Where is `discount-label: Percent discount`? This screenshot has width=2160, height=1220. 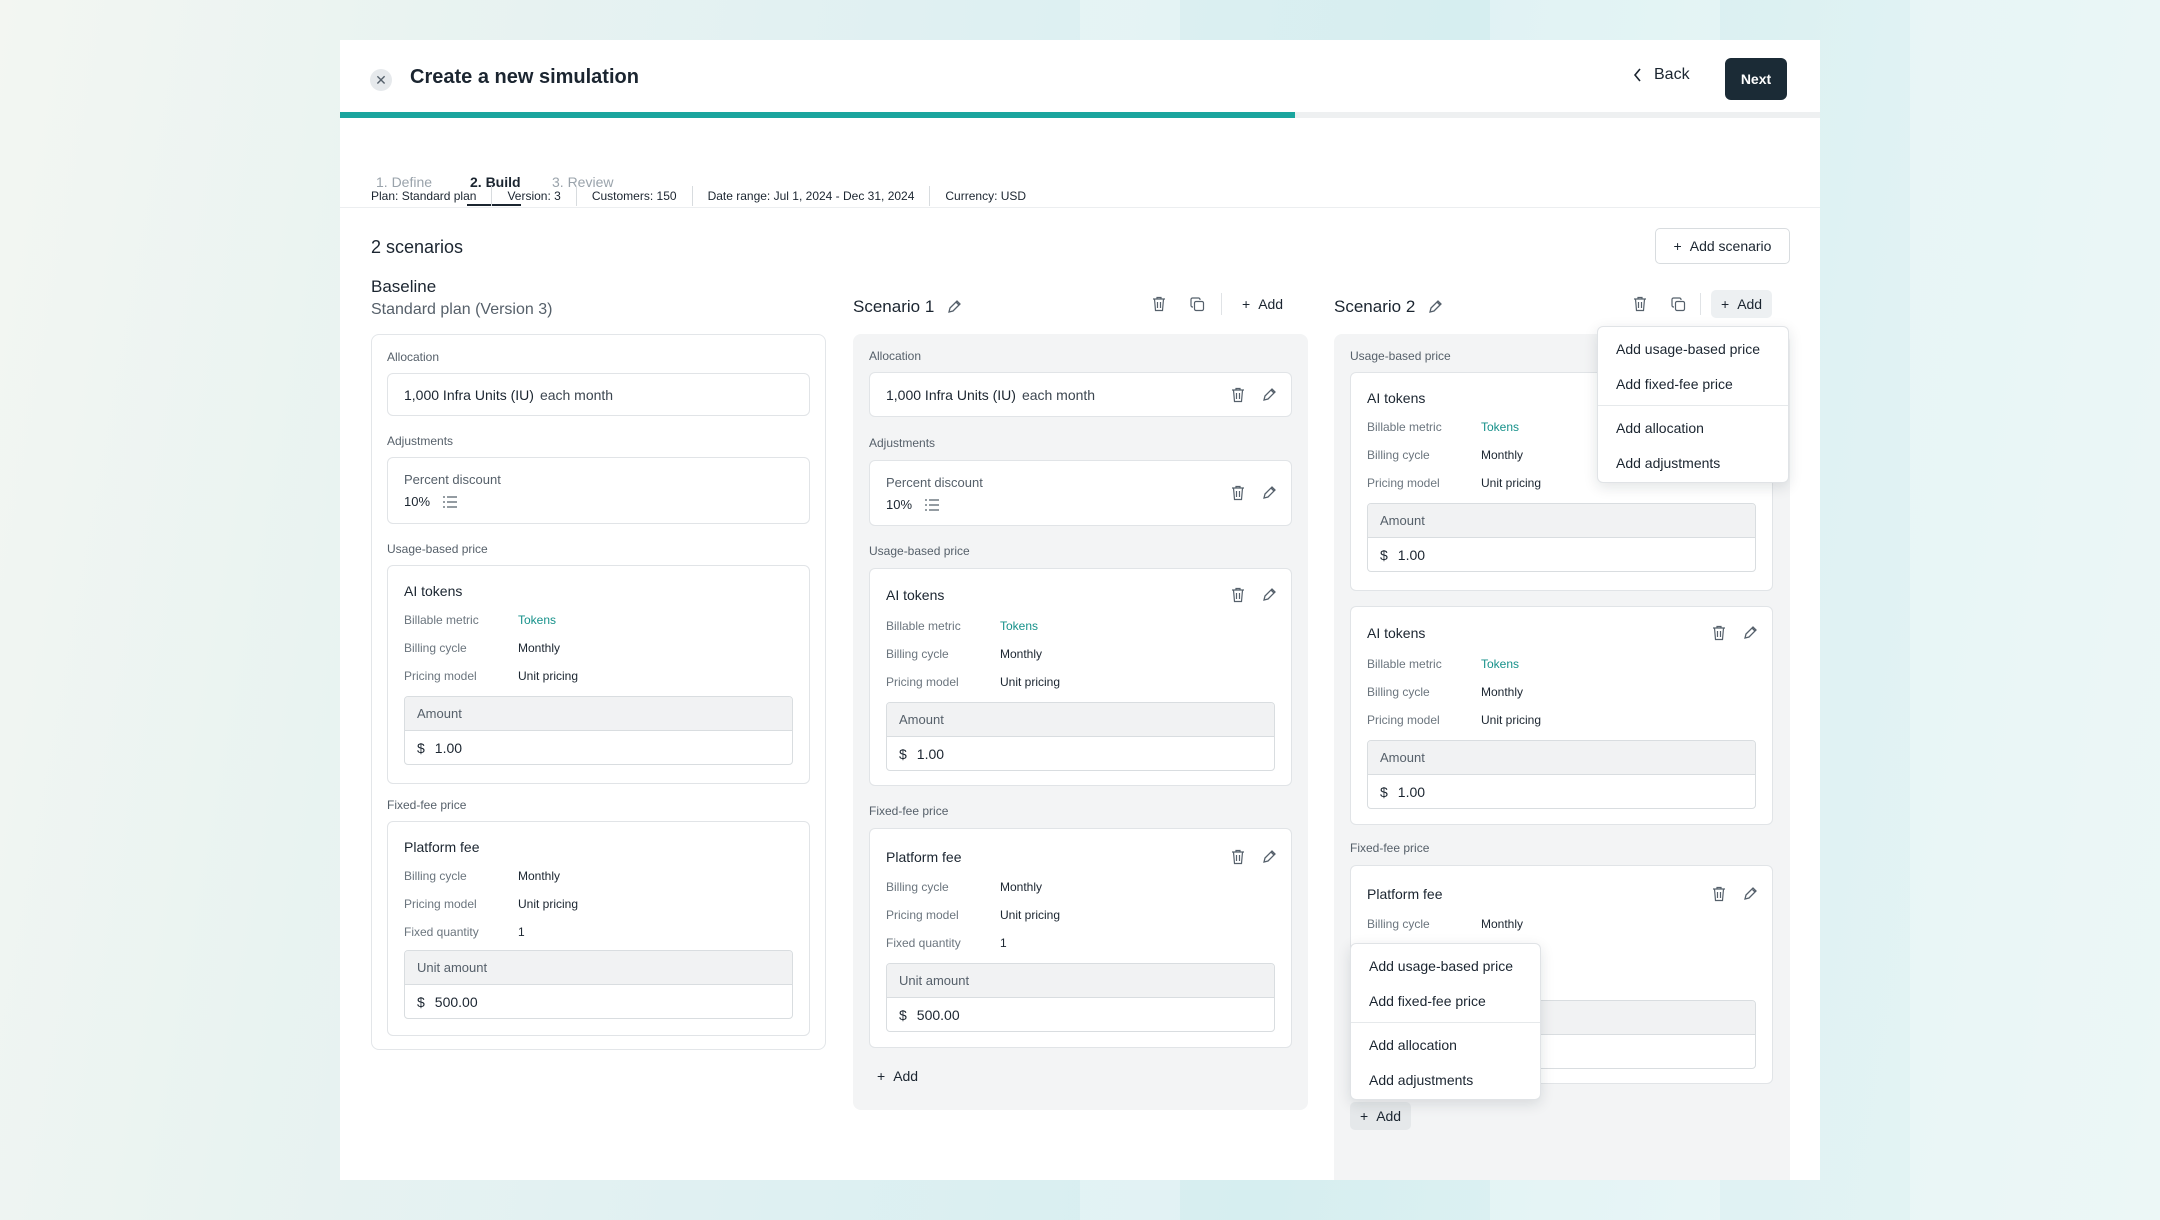 discount-label: Percent discount is located at coordinates (452, 479).